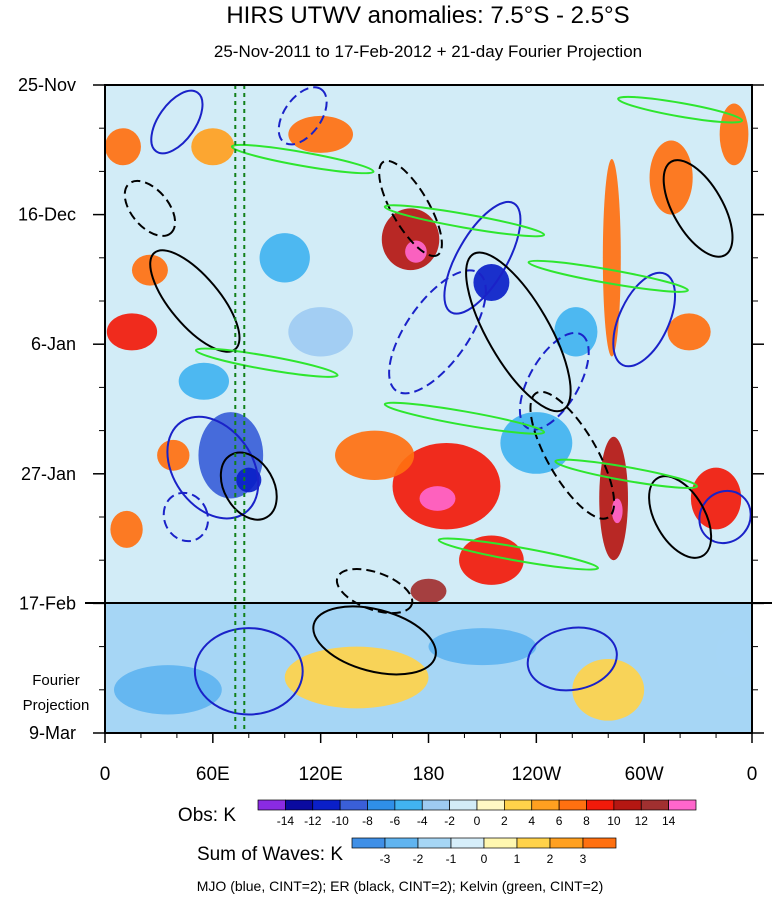 The width and height of the screenshot is (772, 899). Describe the element at coordinates (559, 821) in the screenshot. I see `obs-colorbar-tick: 6` at that location.